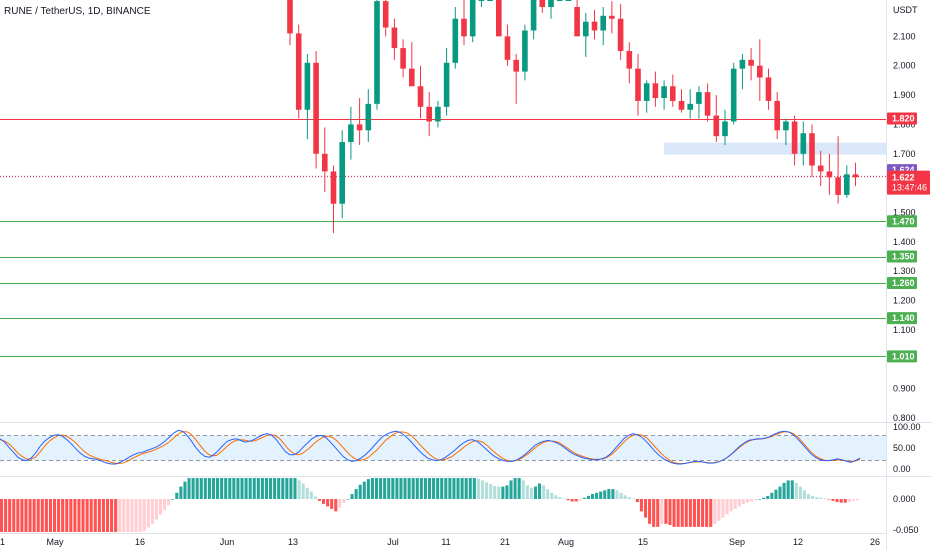  Describe the element at coordinates (904, 95) in the screenshot. I see `price-tick: 1.900` at that location.